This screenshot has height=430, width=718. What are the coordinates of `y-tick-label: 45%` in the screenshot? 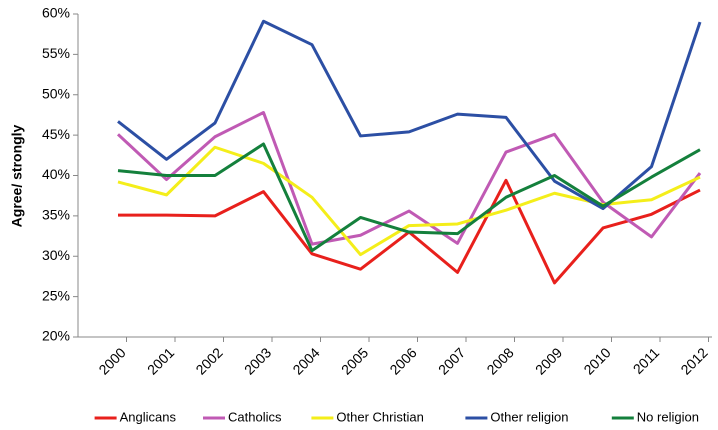 It's located at (56, 134).